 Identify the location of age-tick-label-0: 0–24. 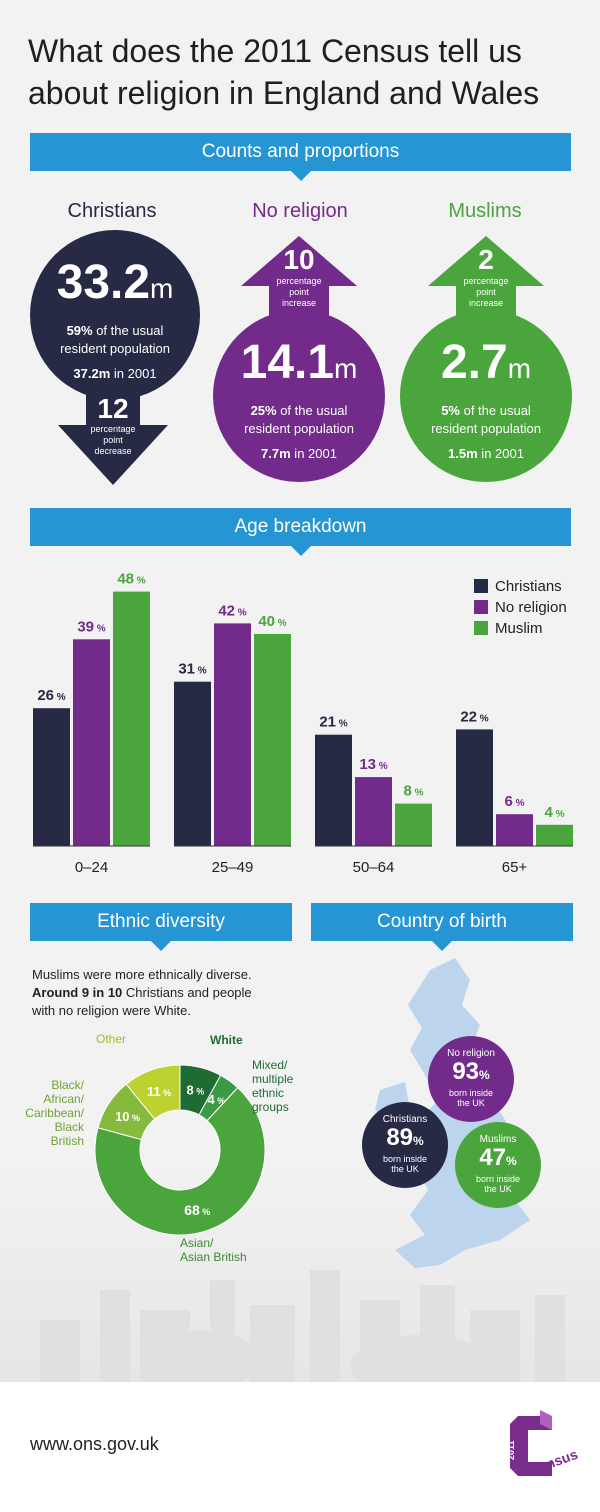
(91, 867).